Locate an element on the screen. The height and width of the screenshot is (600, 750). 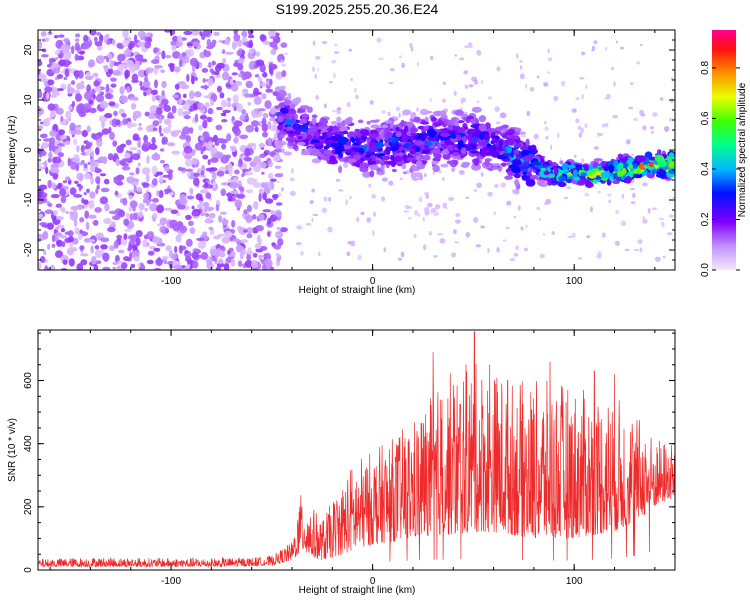
snr-ylabel: SNR (10 * v/v) is located at coordinates (12, 450).